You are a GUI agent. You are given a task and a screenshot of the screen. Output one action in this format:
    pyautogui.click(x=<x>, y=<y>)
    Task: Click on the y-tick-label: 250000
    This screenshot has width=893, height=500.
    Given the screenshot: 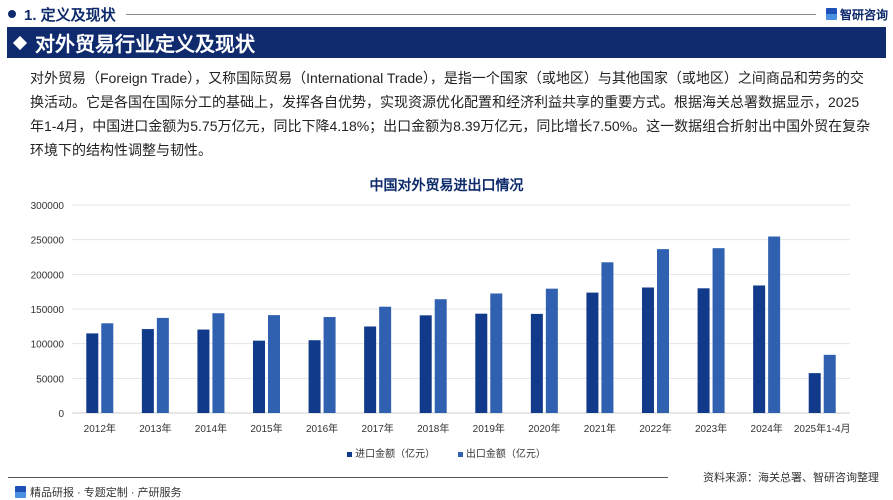 What is the action you would take?
    pyautogui.click(x=48, y=241)
    